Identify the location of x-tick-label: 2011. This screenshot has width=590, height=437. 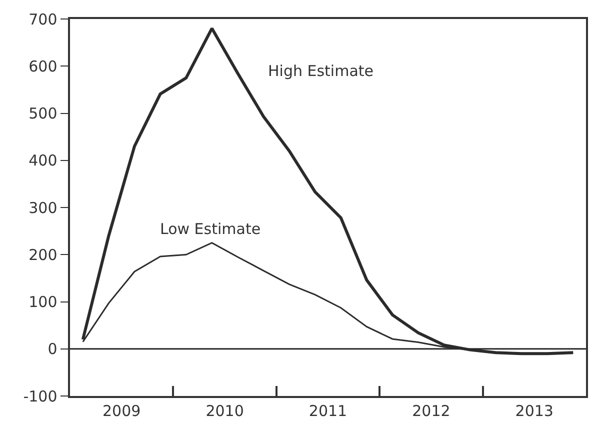
(328, 411).